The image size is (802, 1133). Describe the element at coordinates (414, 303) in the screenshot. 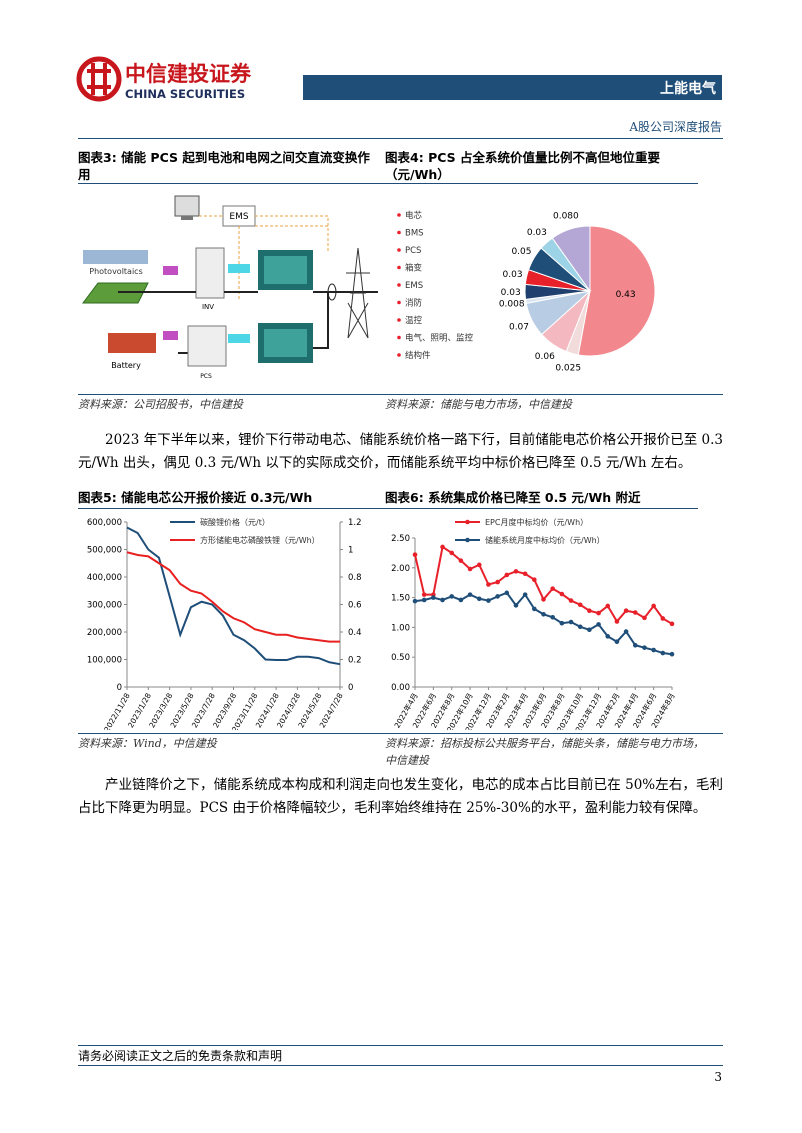

I see `legend-label: 消防` at that location.